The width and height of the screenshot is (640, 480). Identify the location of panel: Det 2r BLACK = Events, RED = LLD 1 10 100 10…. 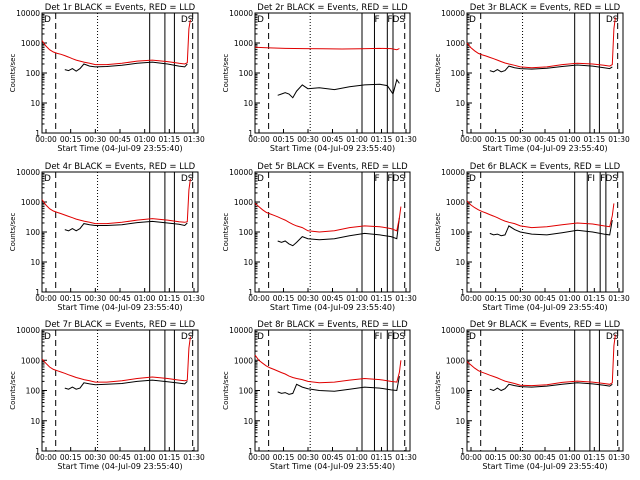
(319, 78).